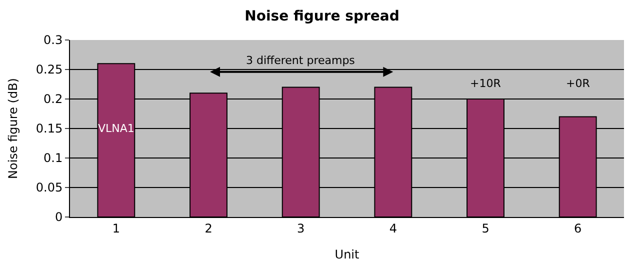  I want to click on x-tick-label: 6, so click(578, 228).